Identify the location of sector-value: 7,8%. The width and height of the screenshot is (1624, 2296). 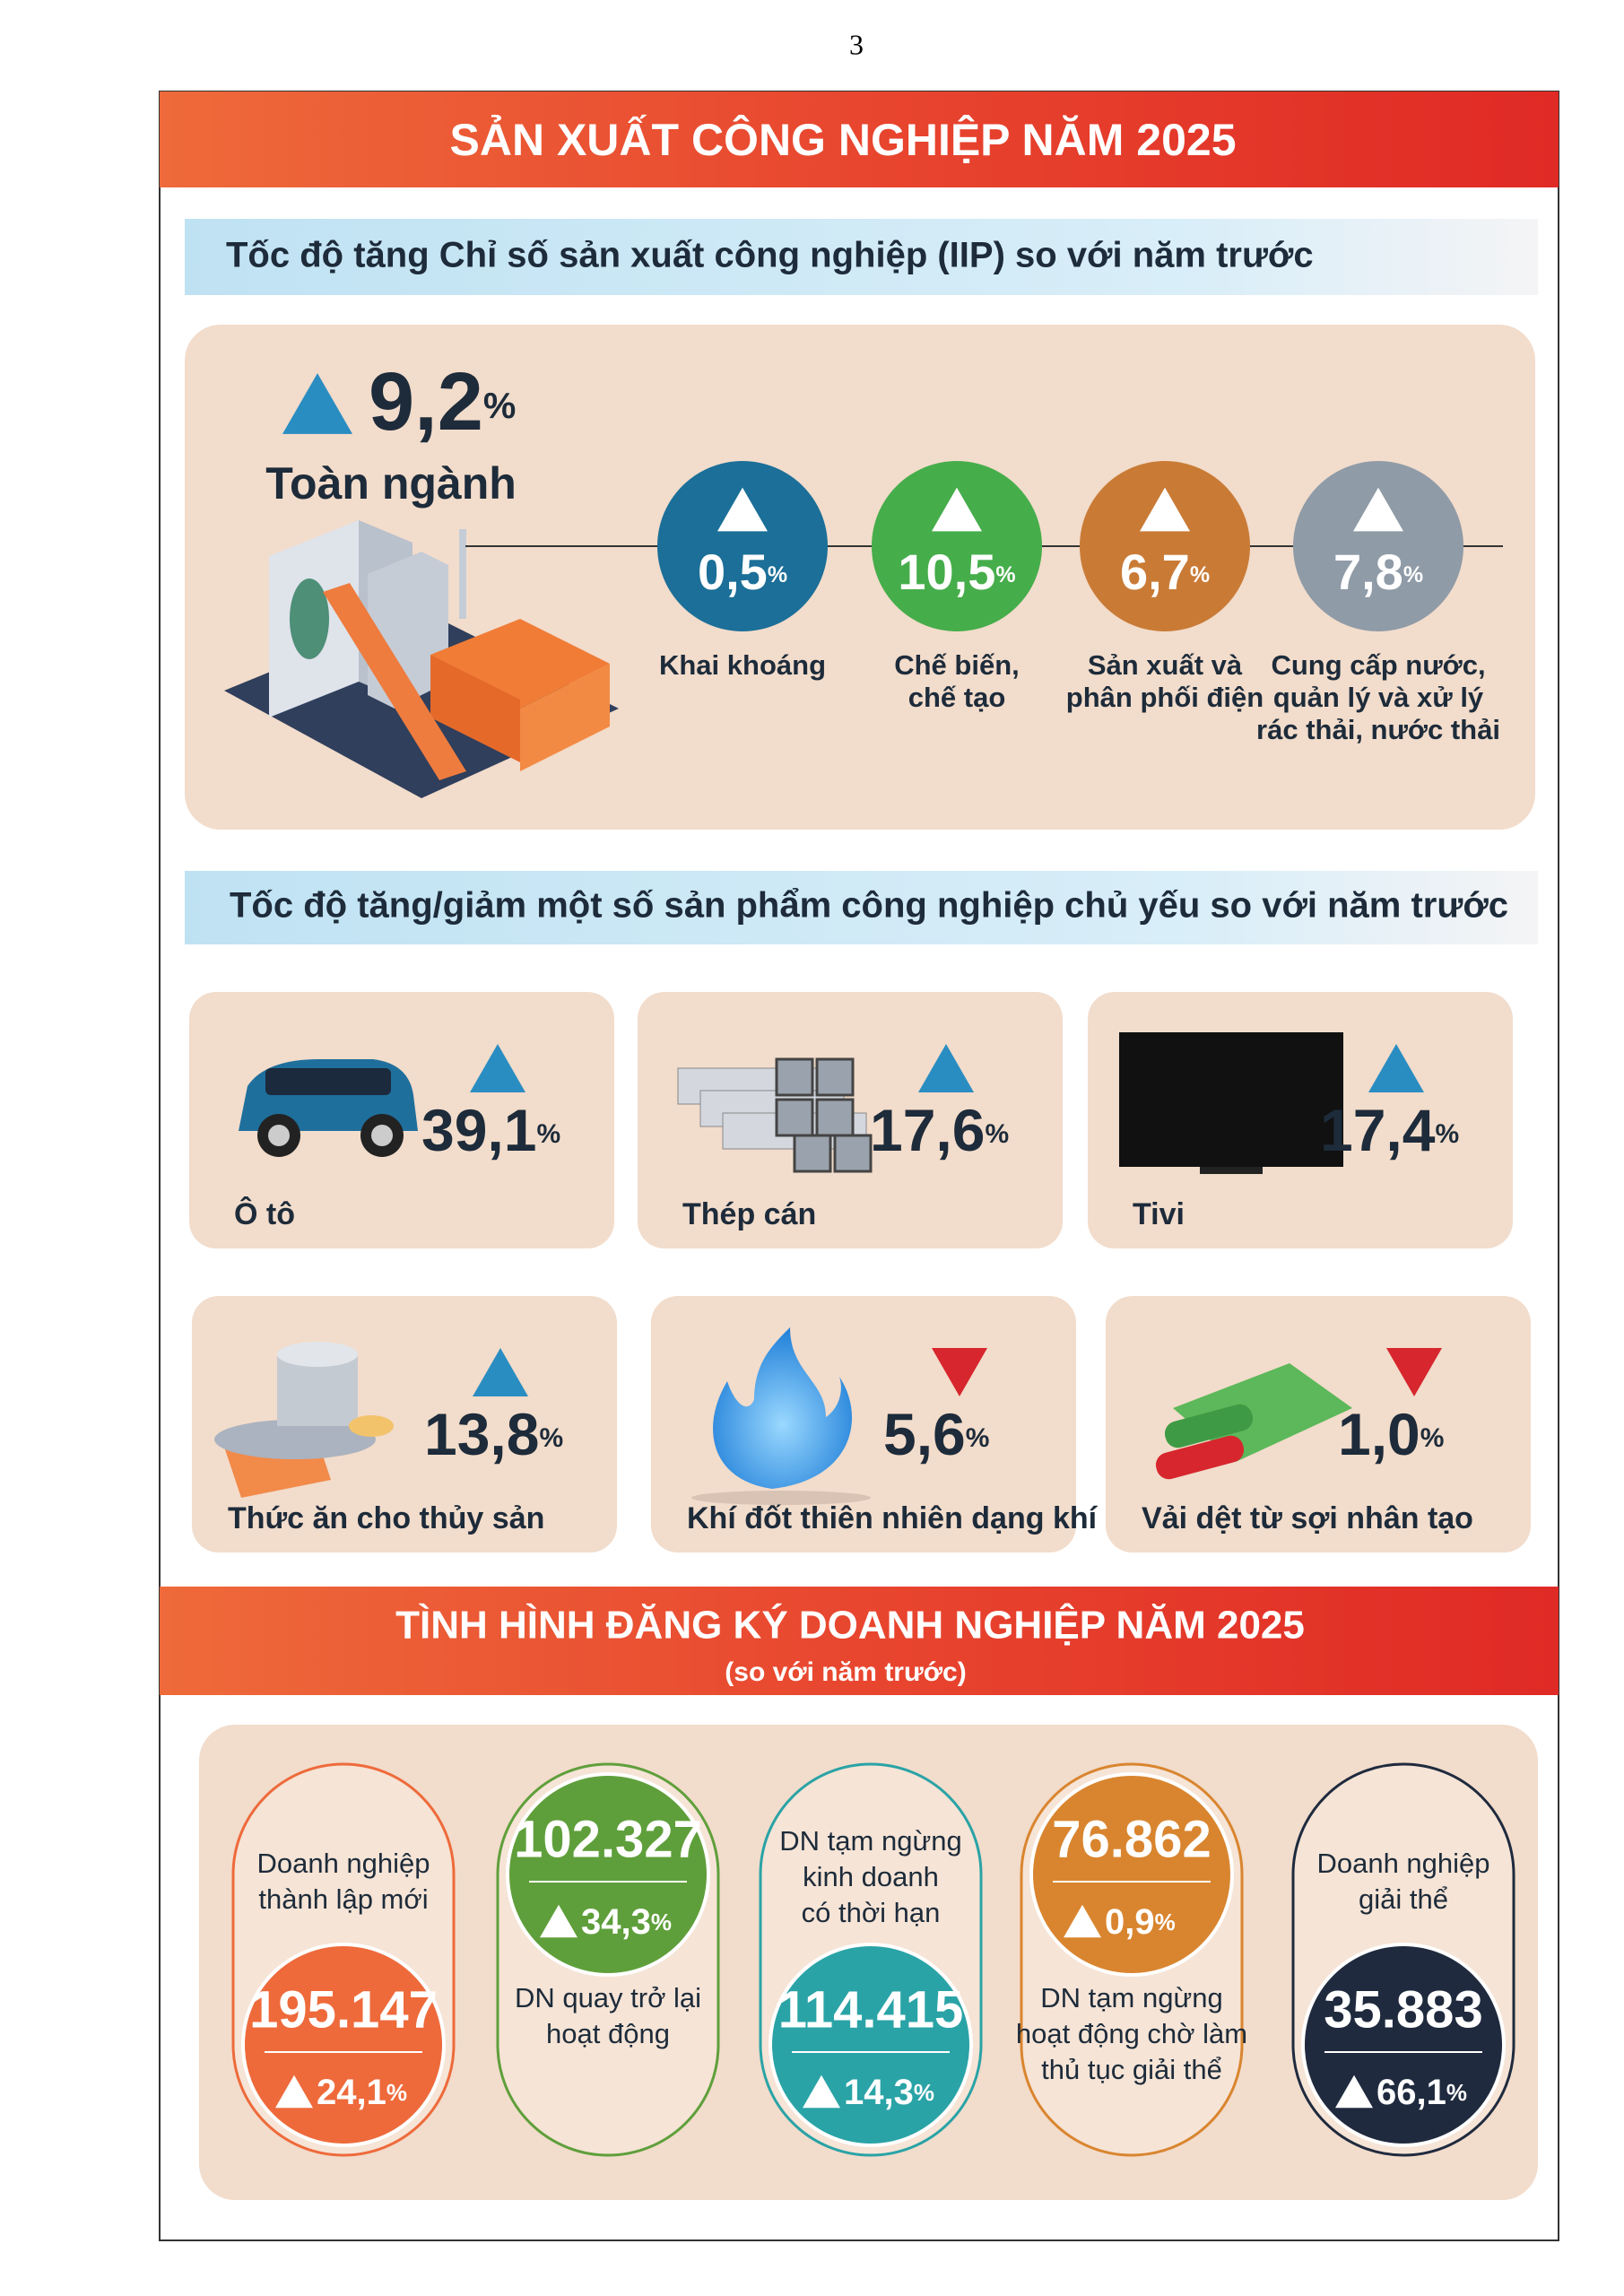
(1378, 572).